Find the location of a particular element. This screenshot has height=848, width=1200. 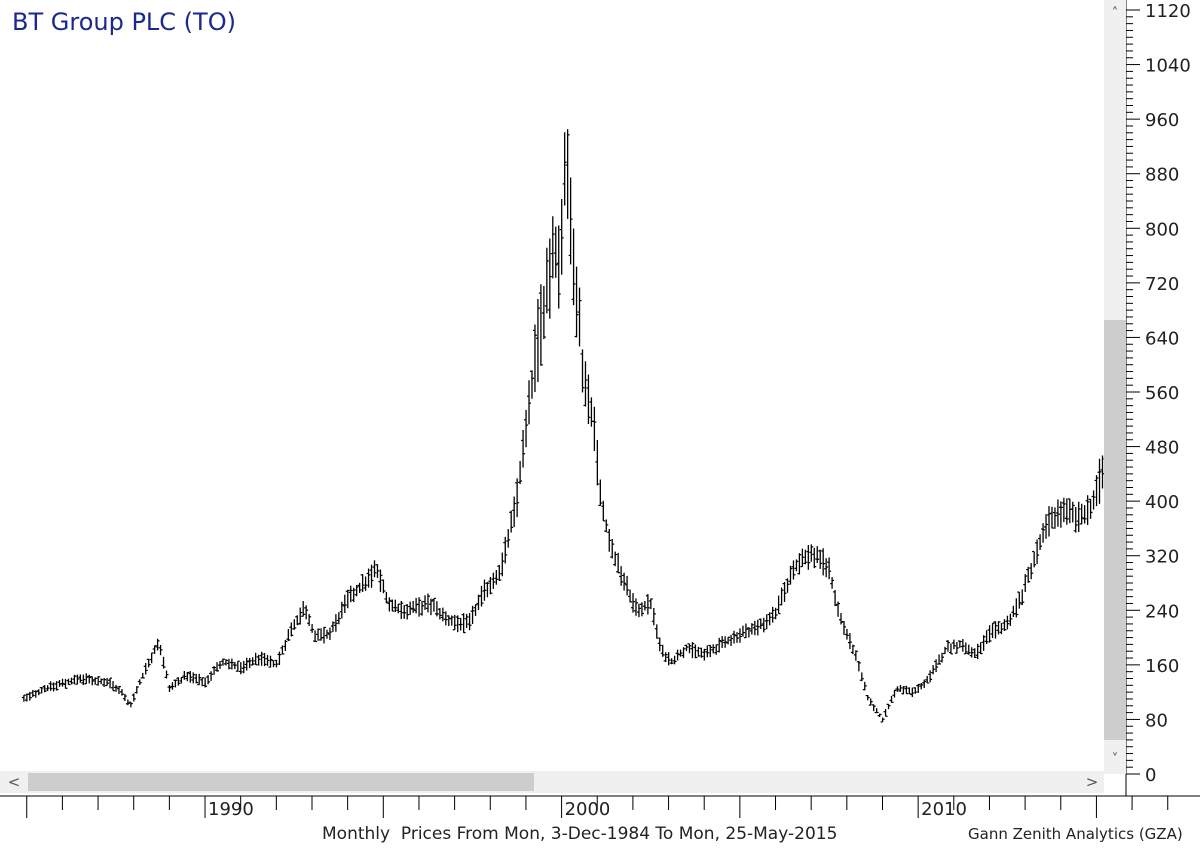

scroll-left-arrow-icon: < is located at coordinates (14, 782).